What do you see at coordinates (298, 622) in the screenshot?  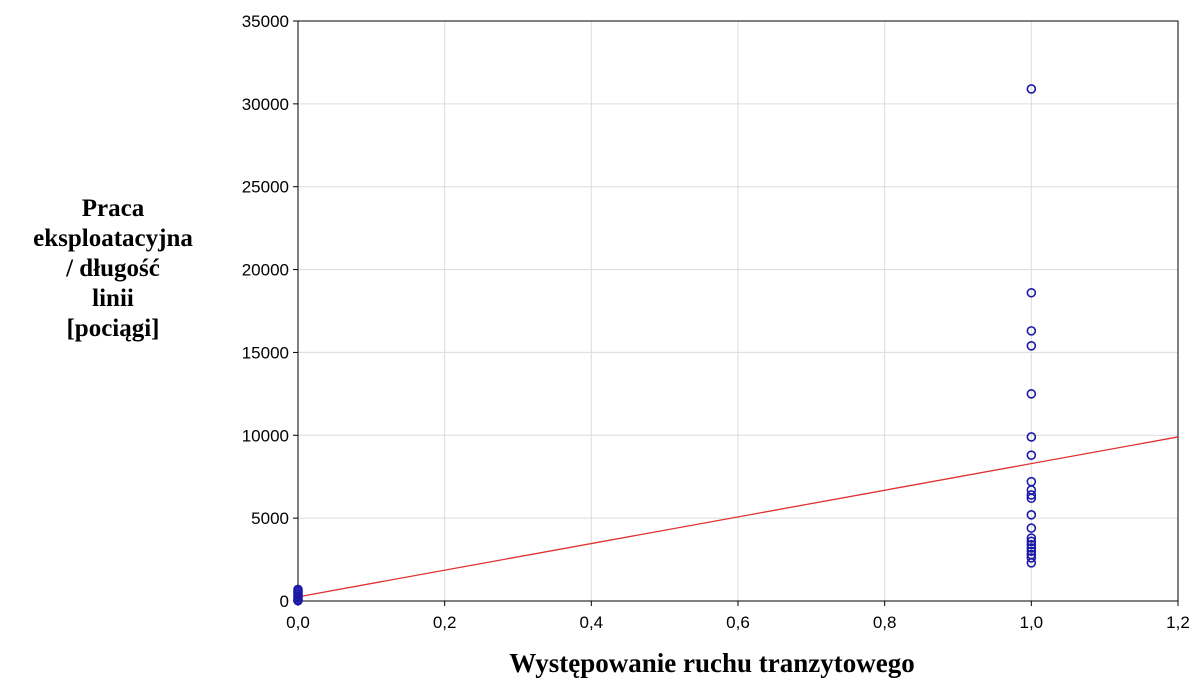 I see `x-tick-label: 0,0` at bounding box center [298, 622].